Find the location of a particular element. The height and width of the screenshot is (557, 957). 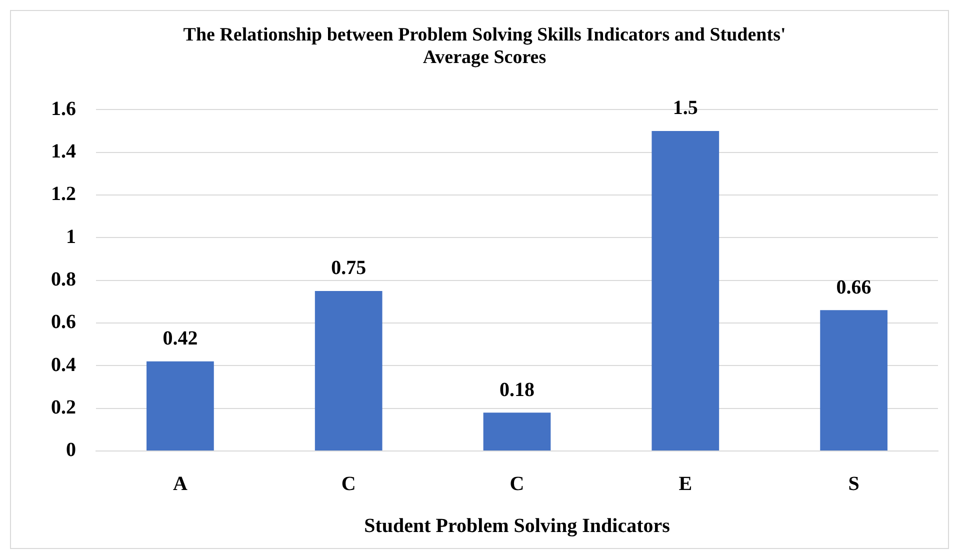

x-axis-title: Student Problem Solving Indicators is located at coordinates (517, 526).